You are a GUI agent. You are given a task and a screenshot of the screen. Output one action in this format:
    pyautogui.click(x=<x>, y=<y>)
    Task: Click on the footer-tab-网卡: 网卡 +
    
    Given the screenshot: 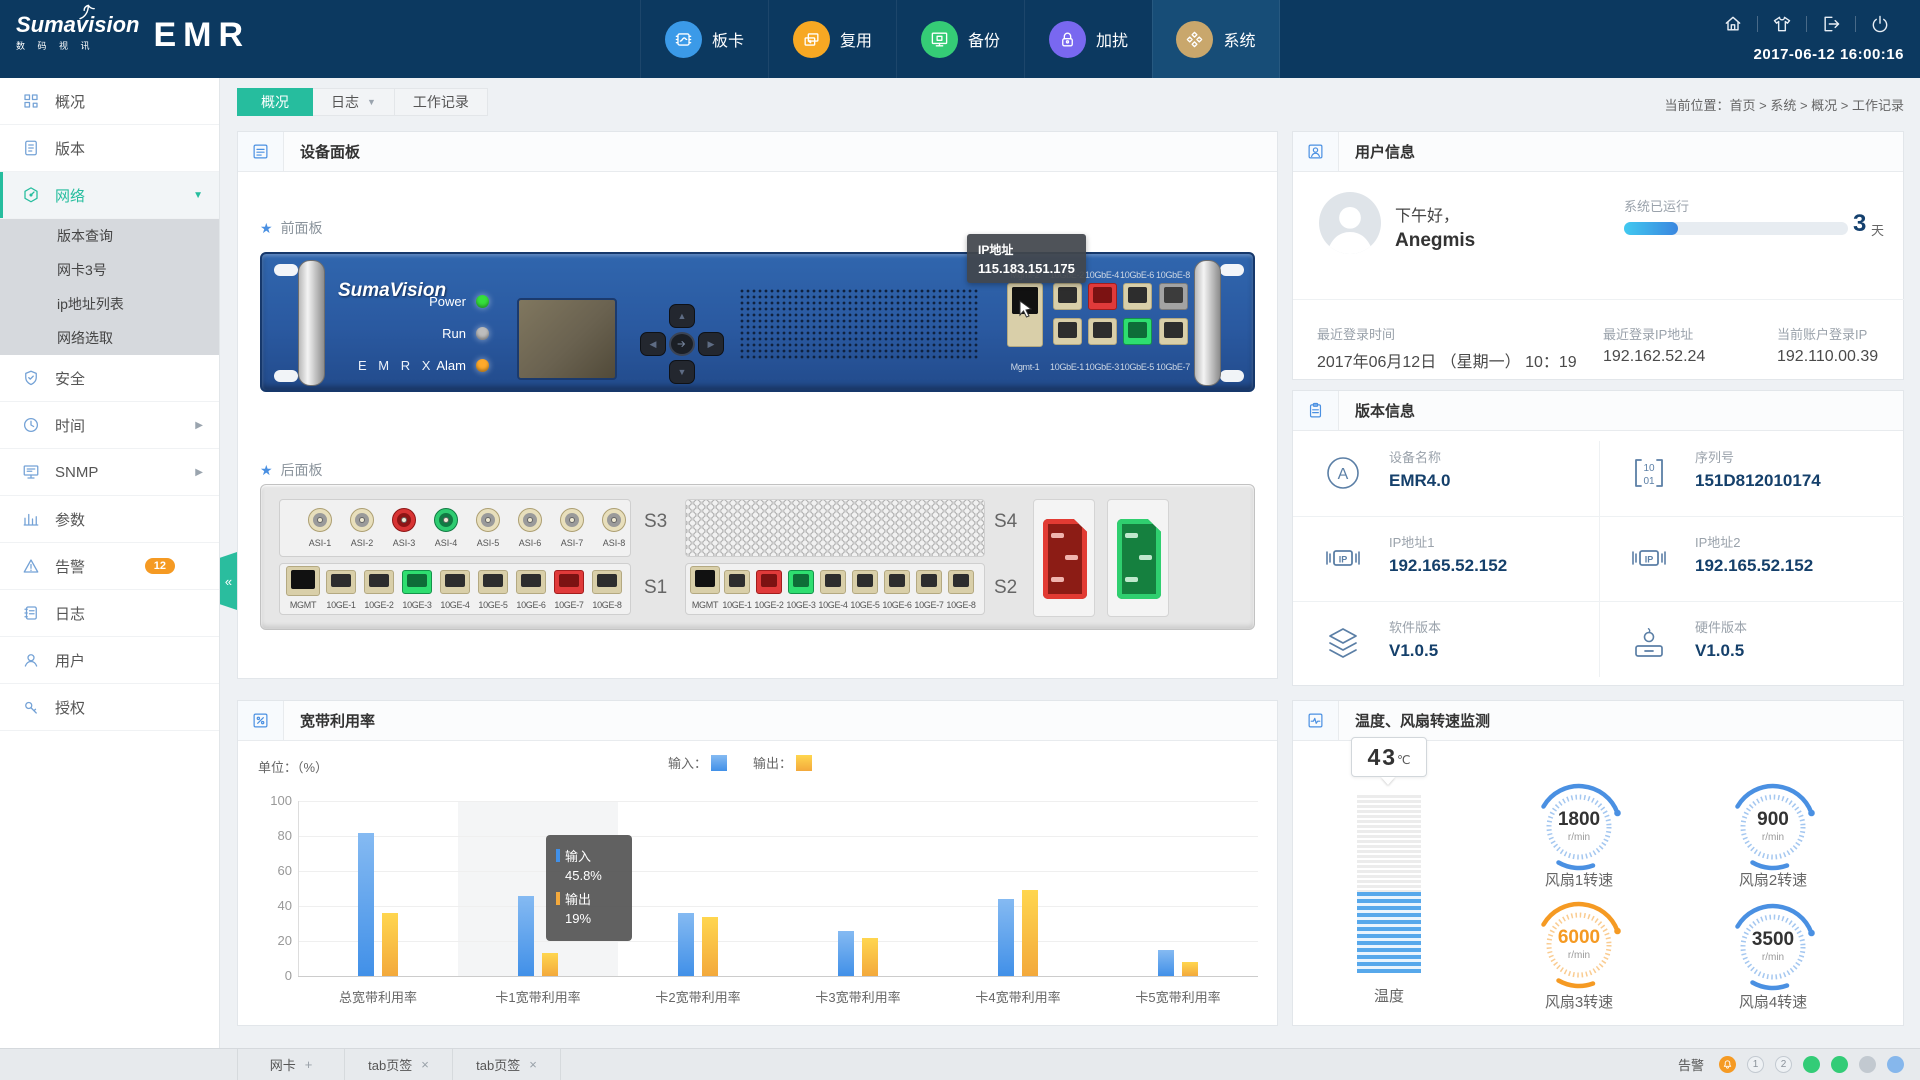 What is the action you would take?
    pyautogui.click(x=291, y=1064)
    